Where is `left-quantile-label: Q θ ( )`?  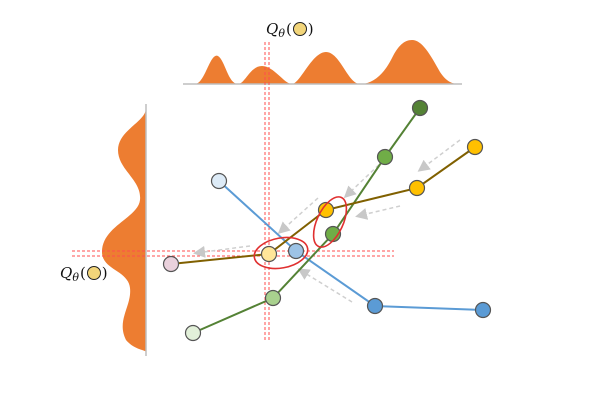
left-quantile-label: Q θ ( ) is located at coordinates (84, 274).